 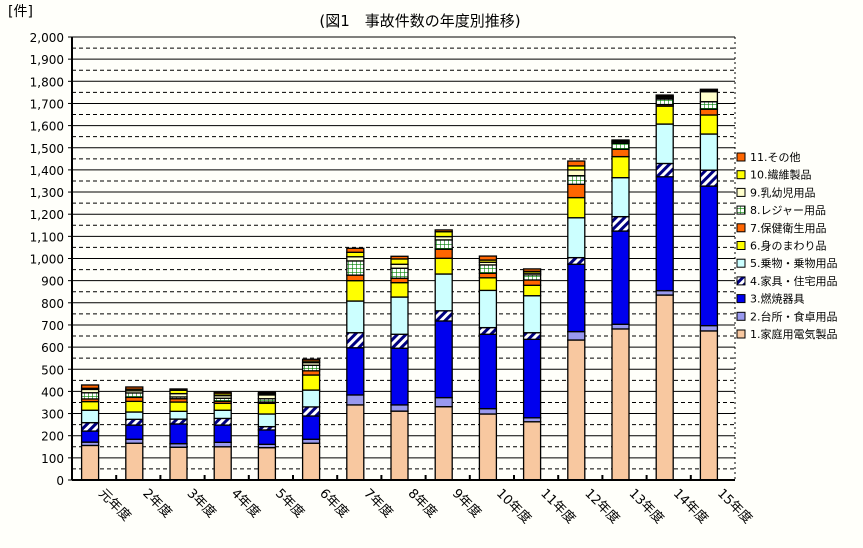 What do you see at coordinates (601, 506) in the screenshot?
I see `x-tick-label: 12年度` at bounding box center [601, 506].